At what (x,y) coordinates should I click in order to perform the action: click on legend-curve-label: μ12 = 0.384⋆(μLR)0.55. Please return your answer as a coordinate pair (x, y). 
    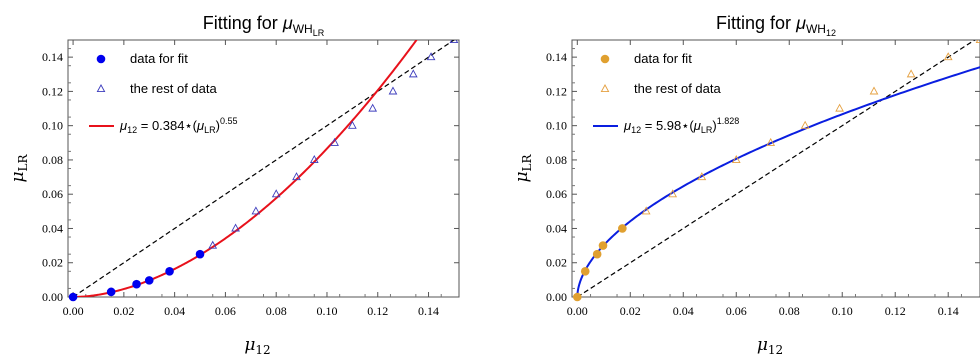
    Looking at the image, I should click on (178, 125).